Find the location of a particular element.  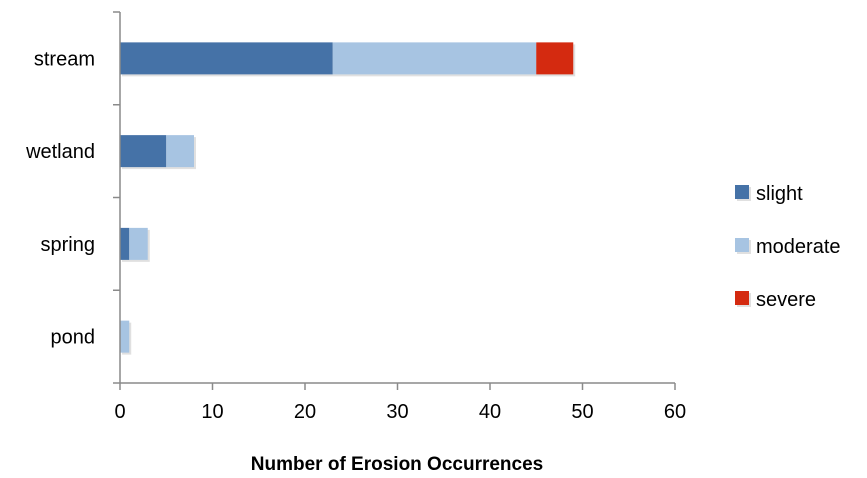

legend-swatch-moderate is located at coordinates (742, 245).